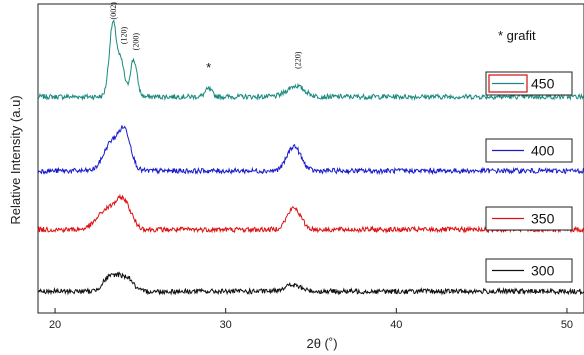  I want to click on peak-labels: (002)(120) (200) * (220), so click(205, 38).